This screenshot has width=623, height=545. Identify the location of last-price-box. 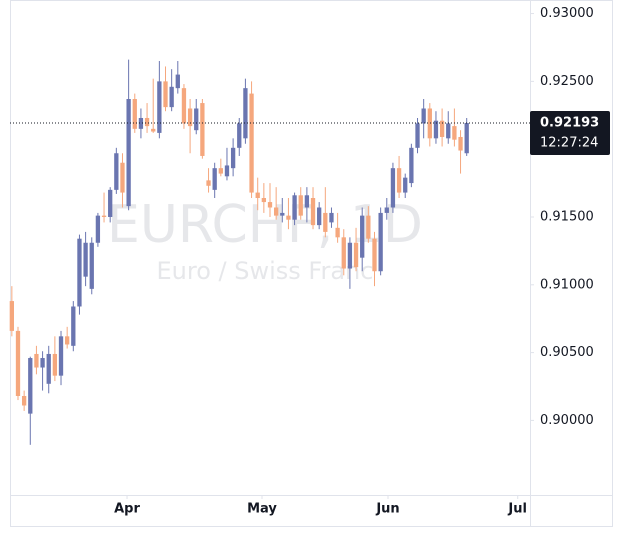
(570, 133).